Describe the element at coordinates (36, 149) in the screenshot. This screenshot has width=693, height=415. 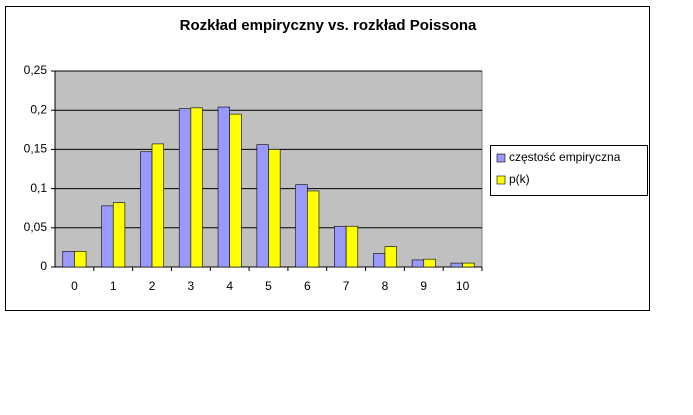
I see `y-tick-label: 0,15` at that location.